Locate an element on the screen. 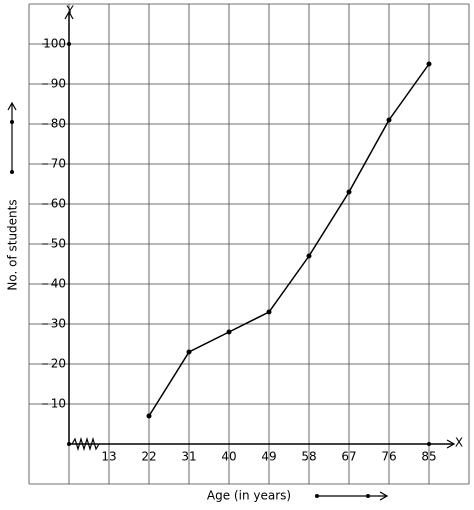 This screenshot has height=510, width=474. y-axis-label: No. of students is located at coordinates (13, 244).